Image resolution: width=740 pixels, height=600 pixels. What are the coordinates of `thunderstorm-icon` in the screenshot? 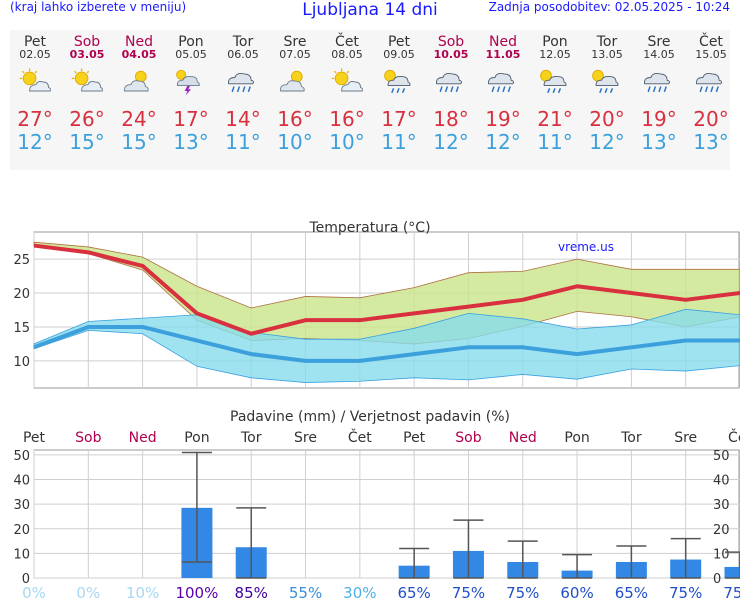 It's located at (188, 82).